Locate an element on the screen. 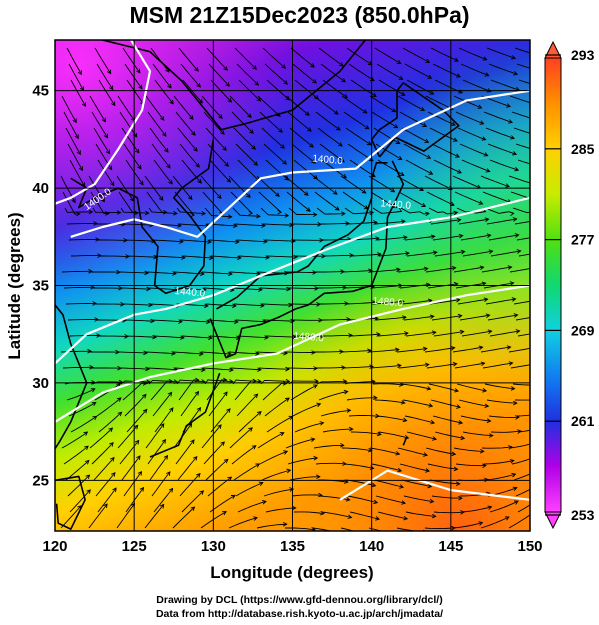 The height and width of the screenshot is (625, 599). colorbar-labels: 293 285 277 269 261 253 is located at coordinates (570, 285).